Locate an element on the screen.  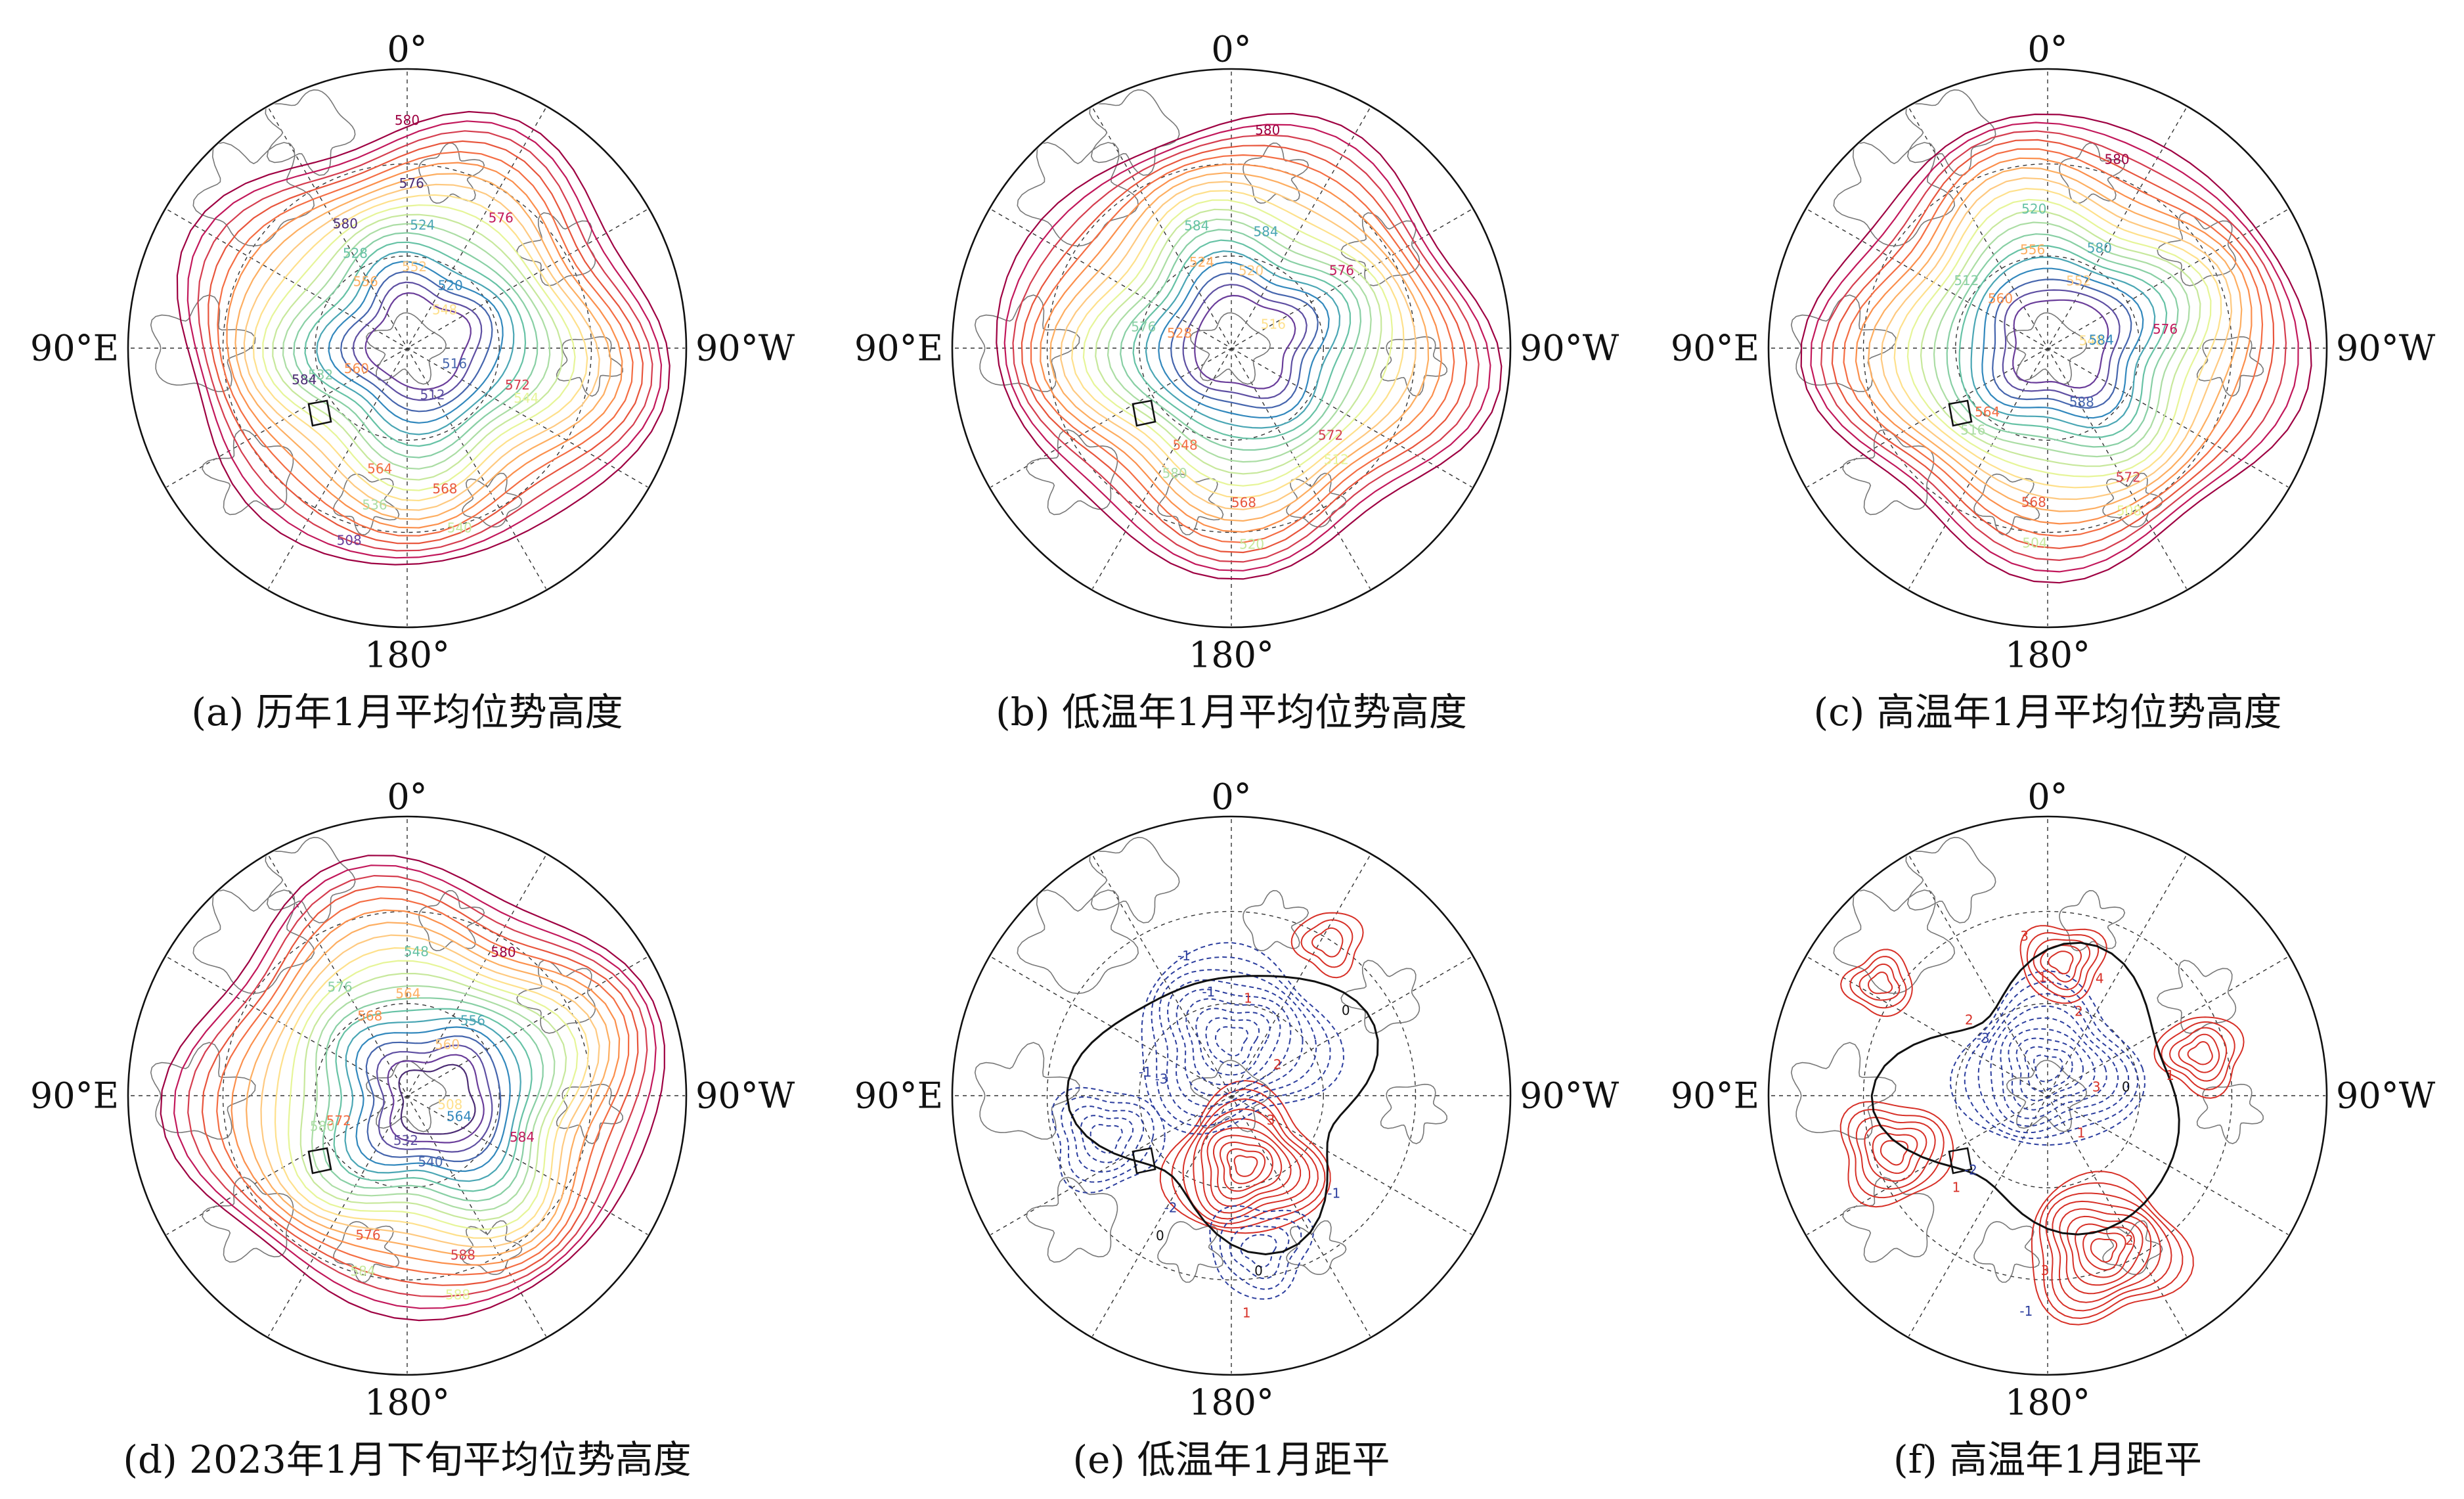
contour-label: 516 is located at coordinates (1273, 324).